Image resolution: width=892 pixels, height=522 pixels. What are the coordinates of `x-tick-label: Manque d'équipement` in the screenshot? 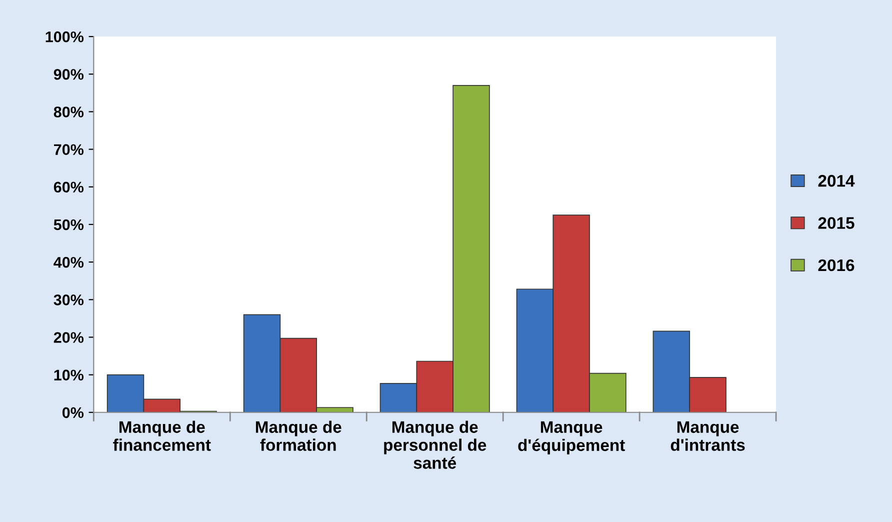 It's located at (571, 437).